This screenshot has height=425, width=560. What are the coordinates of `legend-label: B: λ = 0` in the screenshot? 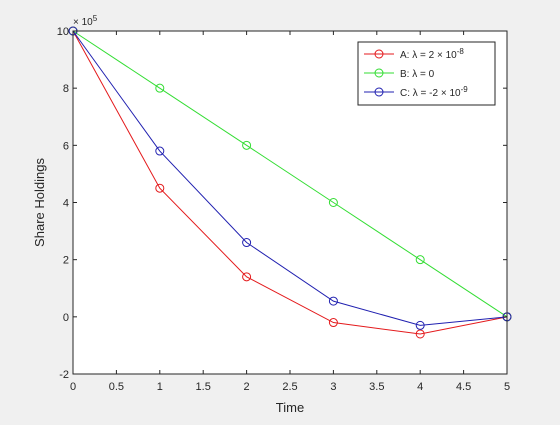 It's located at (417, 74).